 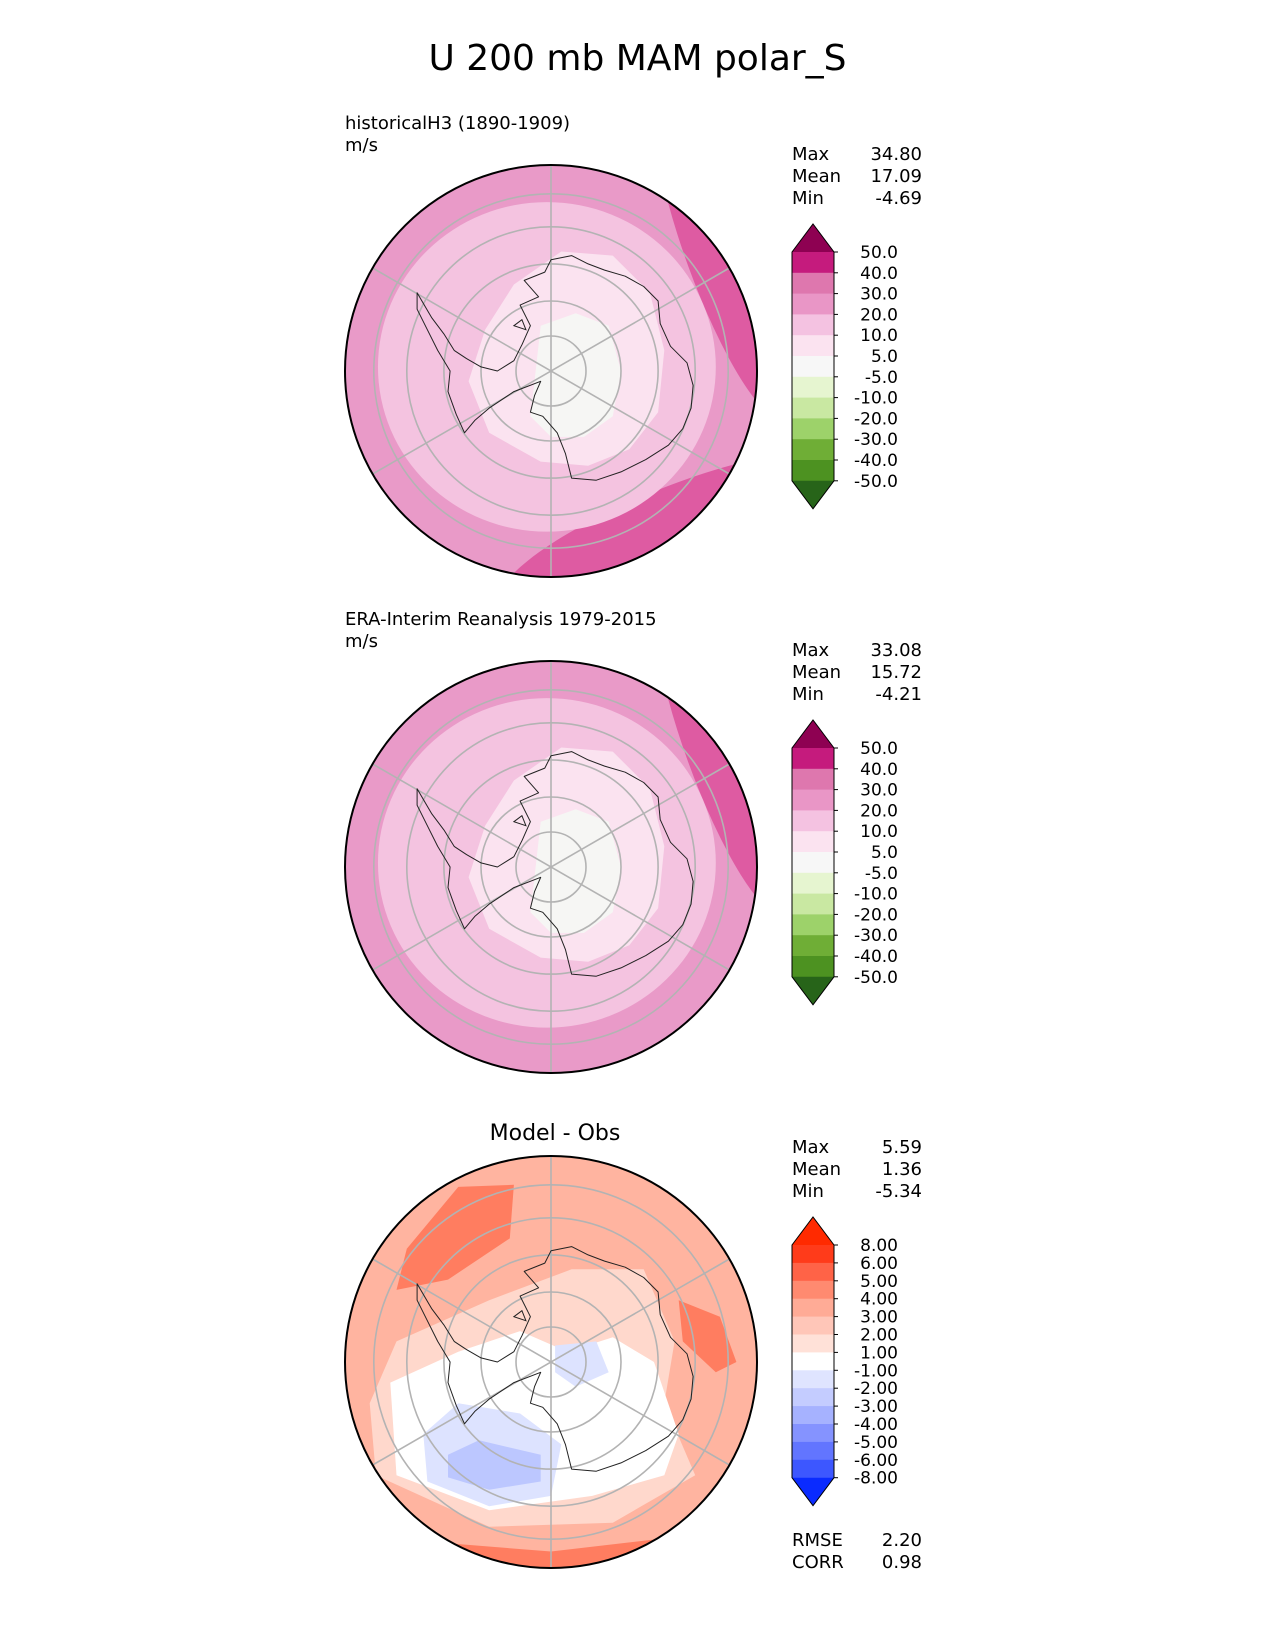 I want to click on stat-max-value: 5.59, so click(x=901, y=1147).